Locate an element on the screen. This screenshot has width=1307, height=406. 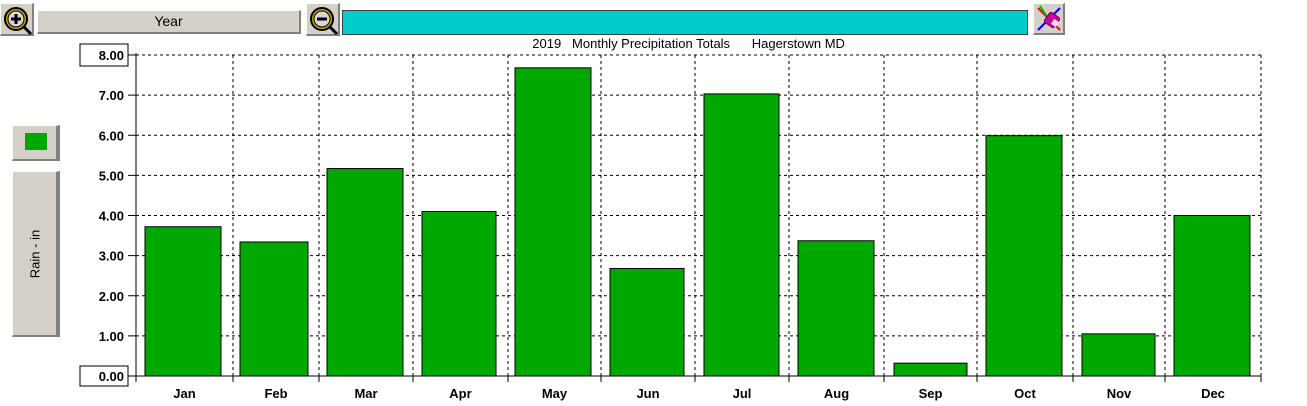
clear-button is located at coordinates (1049, 19).